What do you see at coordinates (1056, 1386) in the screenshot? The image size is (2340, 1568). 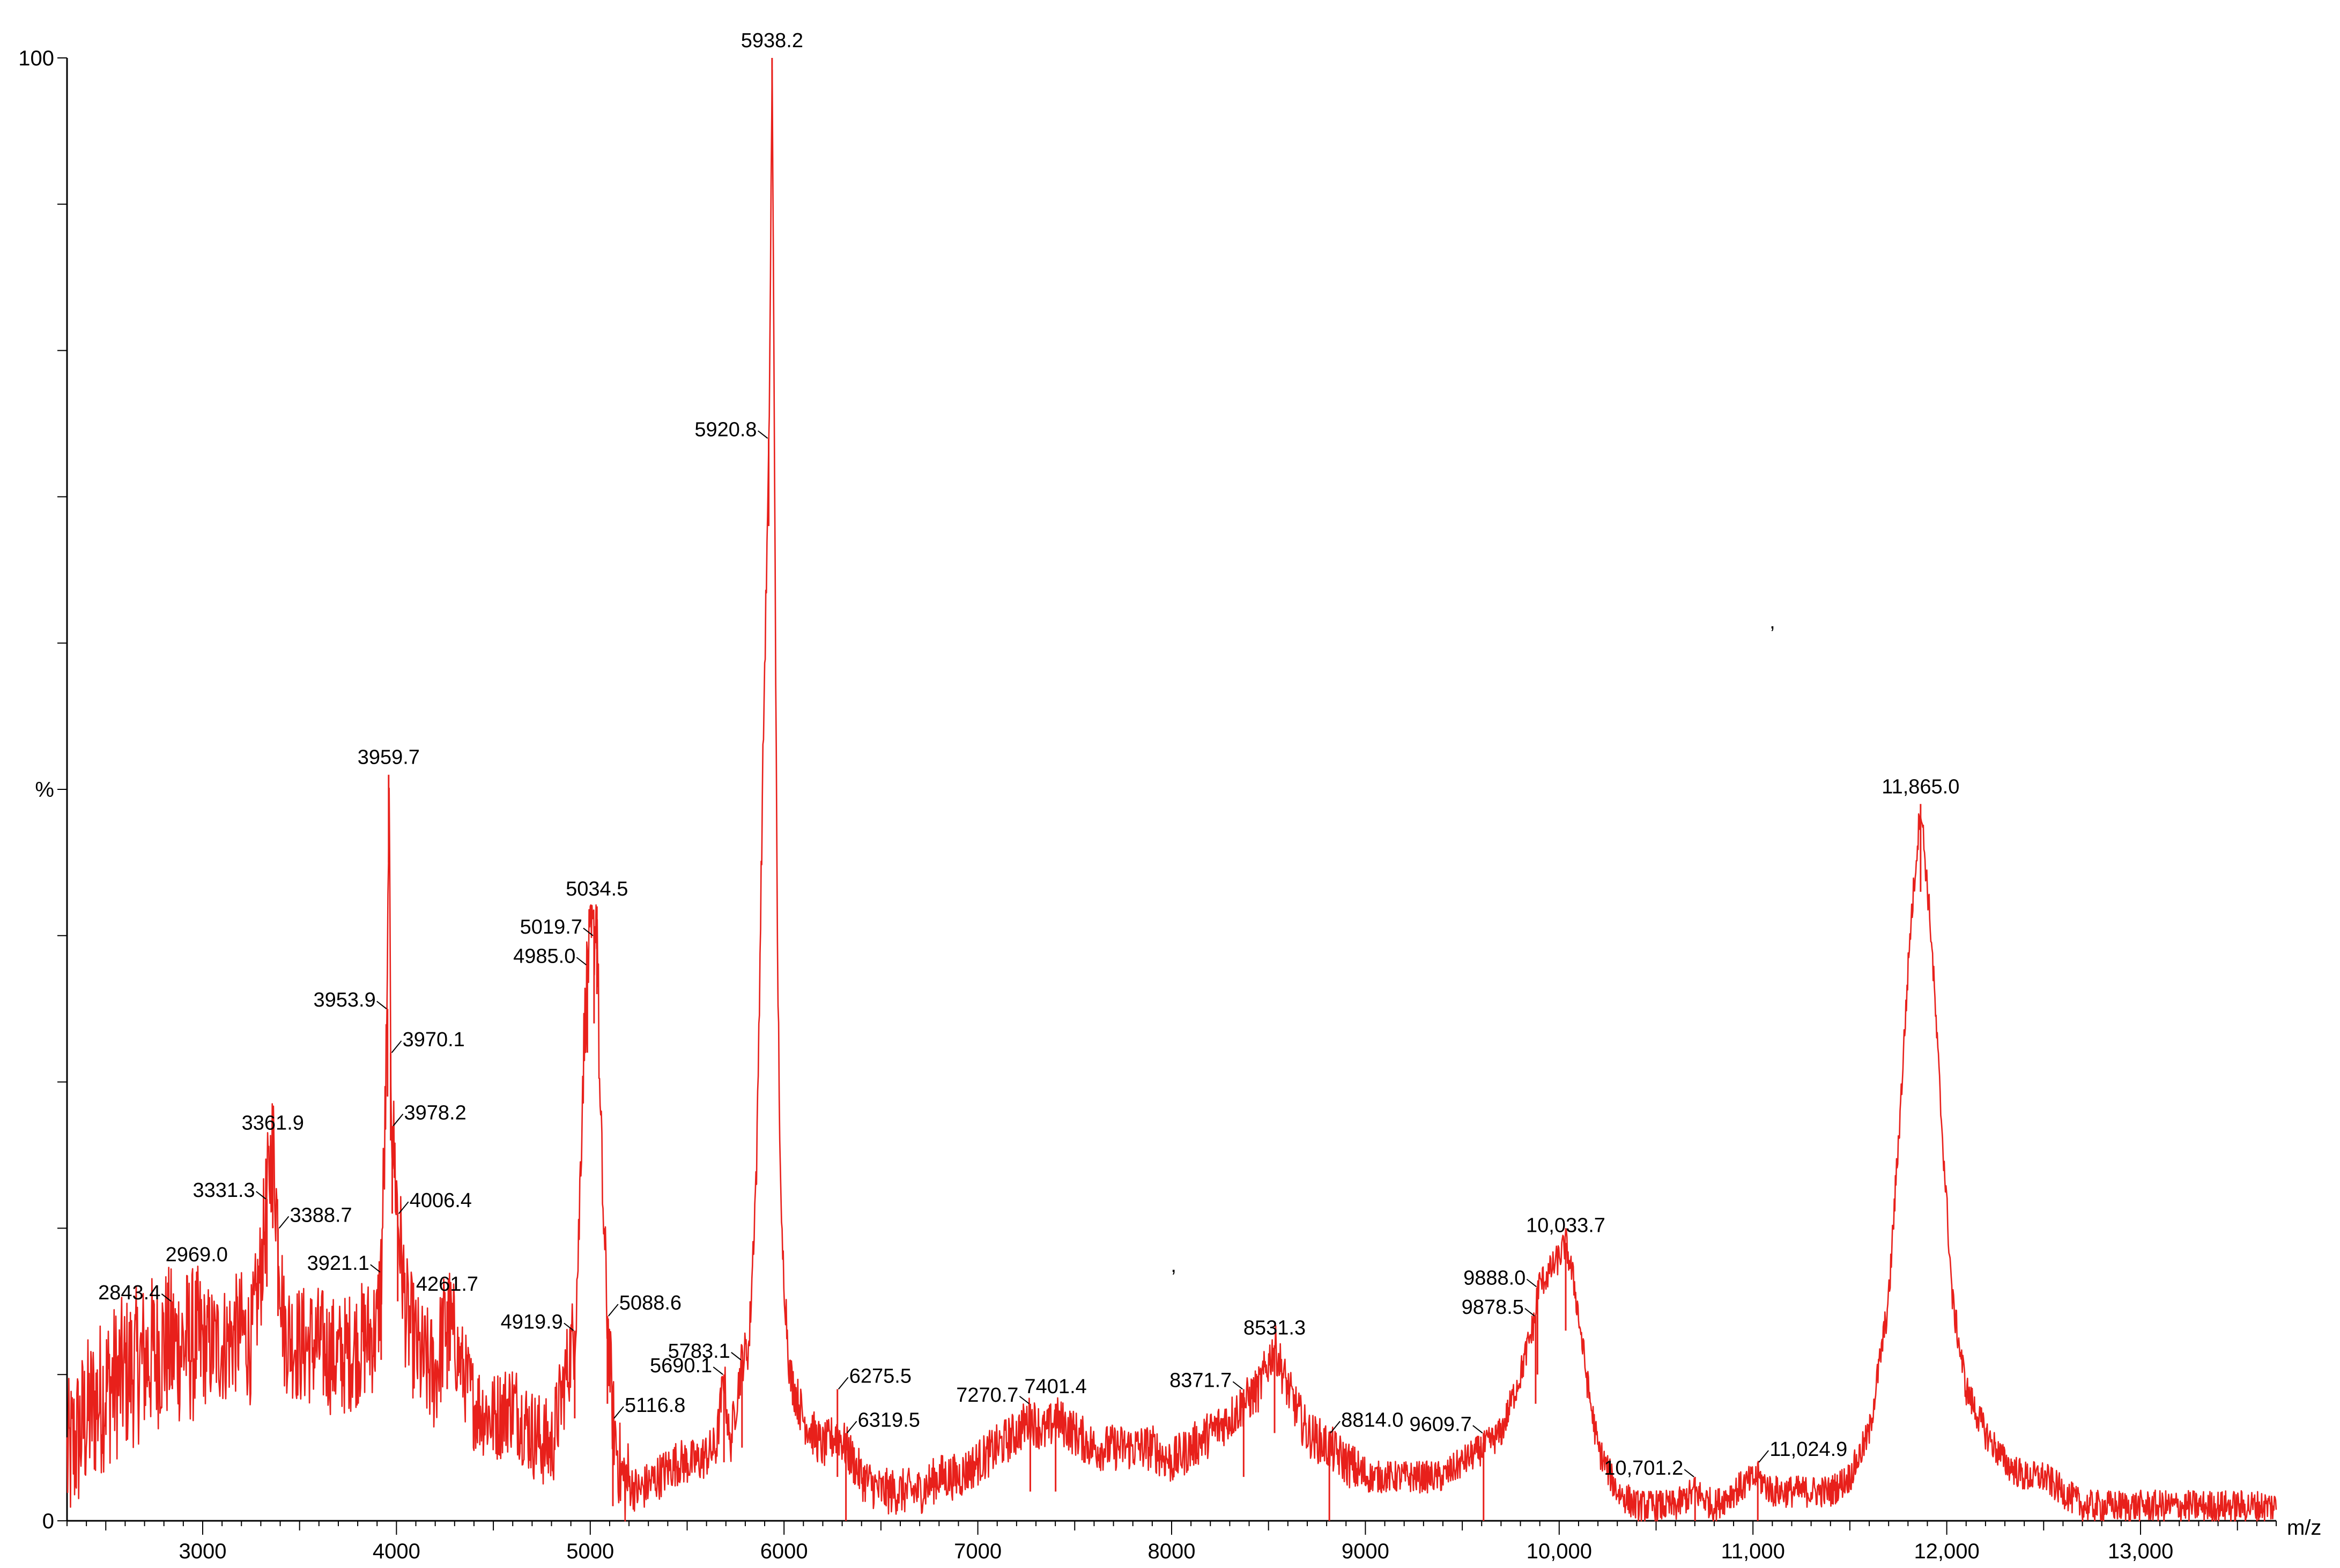 I see `peak-label: 7401.4` at bounding box center [1056, 1386].